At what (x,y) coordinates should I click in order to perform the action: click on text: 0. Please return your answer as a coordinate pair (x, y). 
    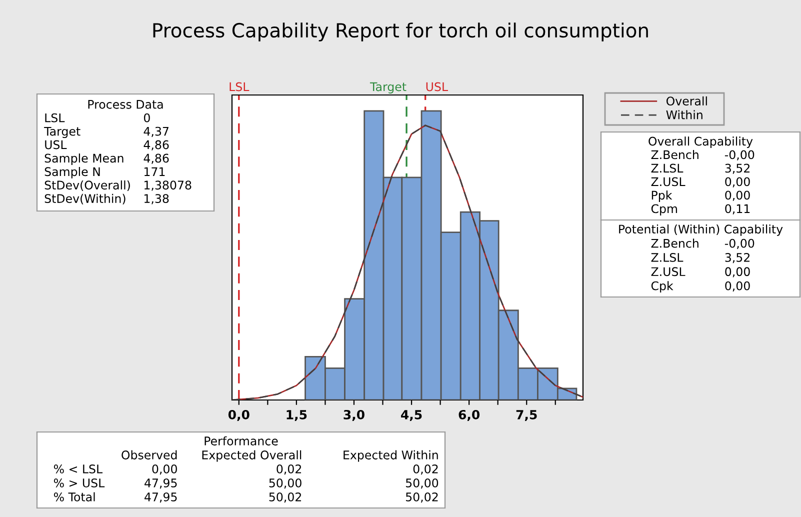
    Looking at the image, I should click on (147, 117).